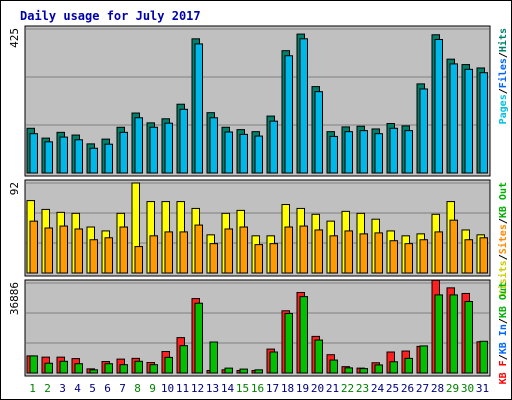  I want to click on panel-mid-legend: Visits/Sites/KB Out, so click(503, 239).